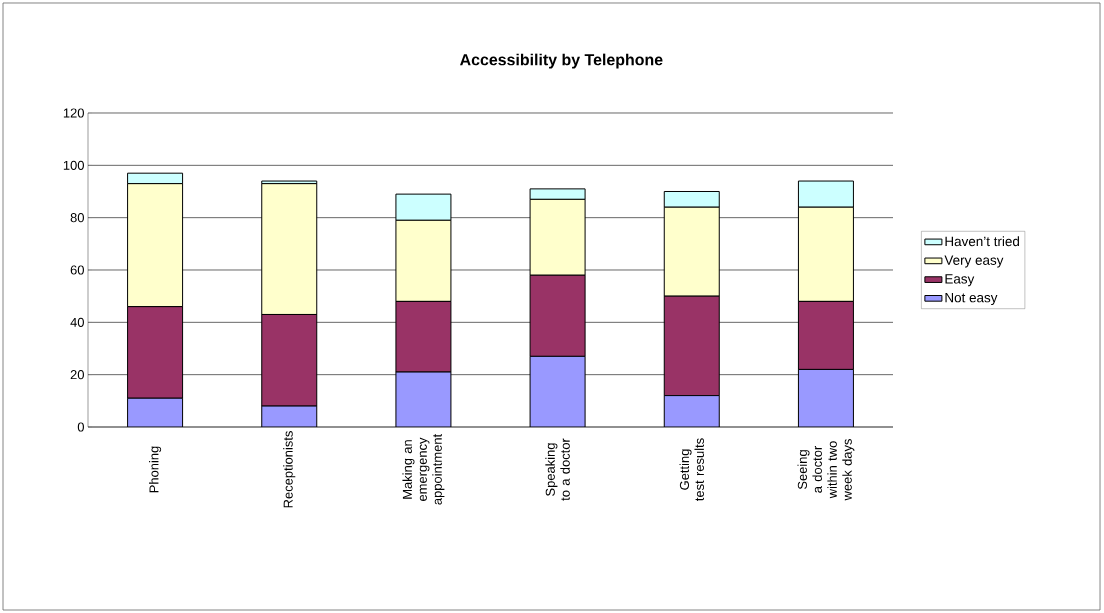 Image resolution: width=1104 pixels, height=613 pixels. I want to click on y-tick-label: 0, so click(80, 427).